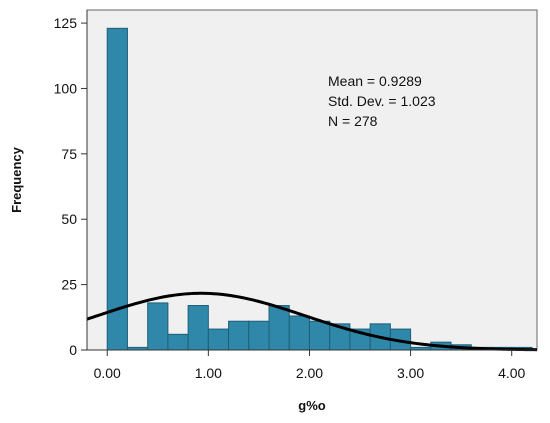  What do you see at coordinates (69, 219) in the screenshot?
I see `y-tick-label-2: 50` at bounding box center [69, 219].